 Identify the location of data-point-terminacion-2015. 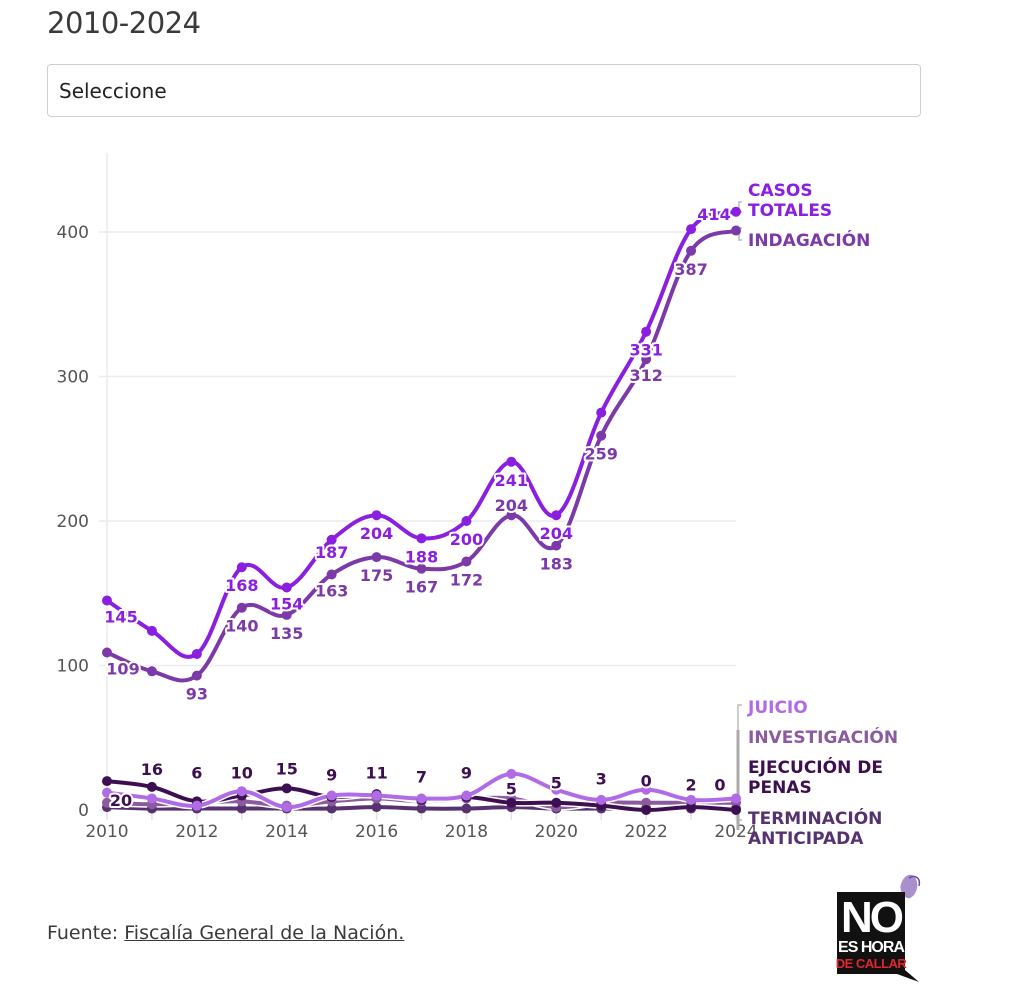
(331, 808).